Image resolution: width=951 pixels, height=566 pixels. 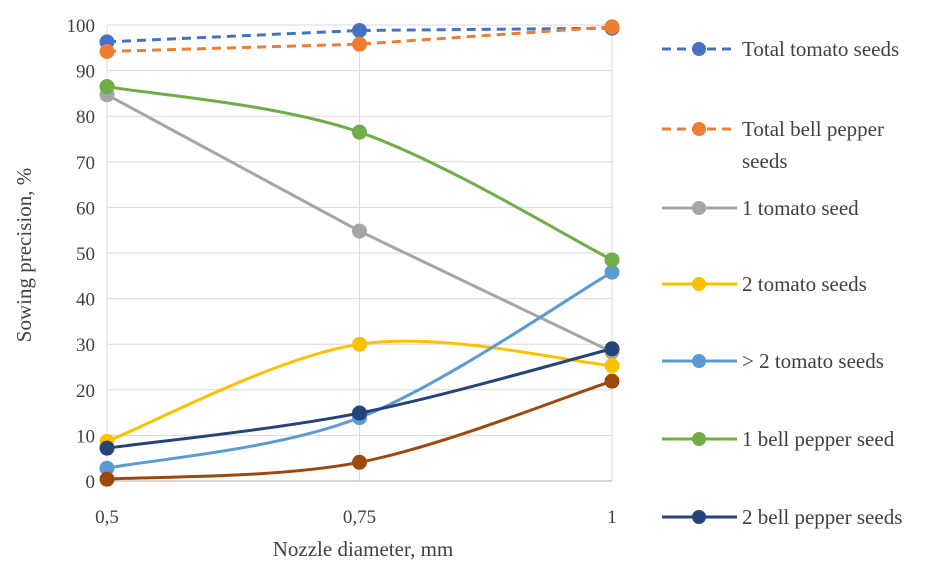 What do you see at coordinates (813, 145) in the screenshot?
I see `legend-label: Total bell pepper seeds` at bounding box center [813, 145].